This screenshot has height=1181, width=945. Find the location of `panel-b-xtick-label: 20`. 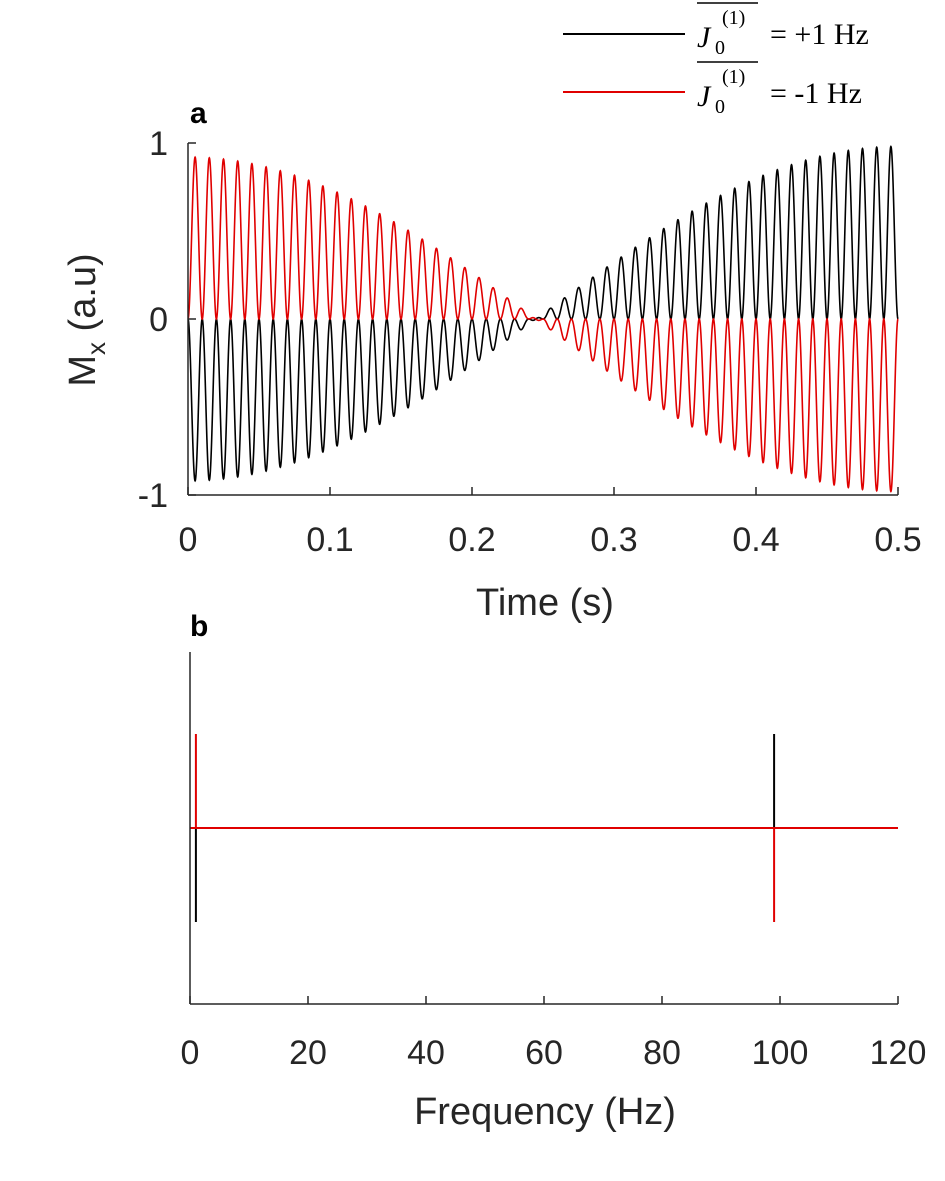

panel-b-xtick-label: 20 is located at coordinates (308, 1053).